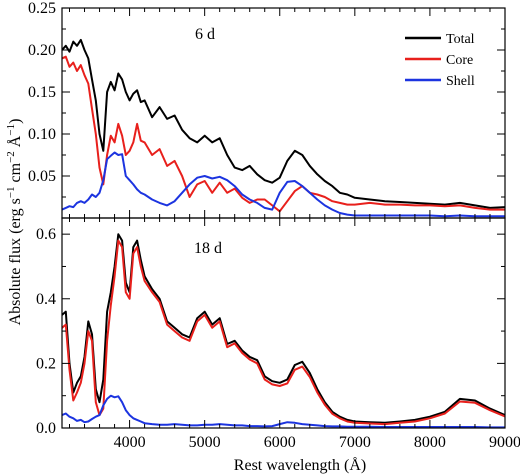 The height and width of the screenshot is (475, 520). I want to click on bottom-y-tick-label: 0.4, so click(46, 299).